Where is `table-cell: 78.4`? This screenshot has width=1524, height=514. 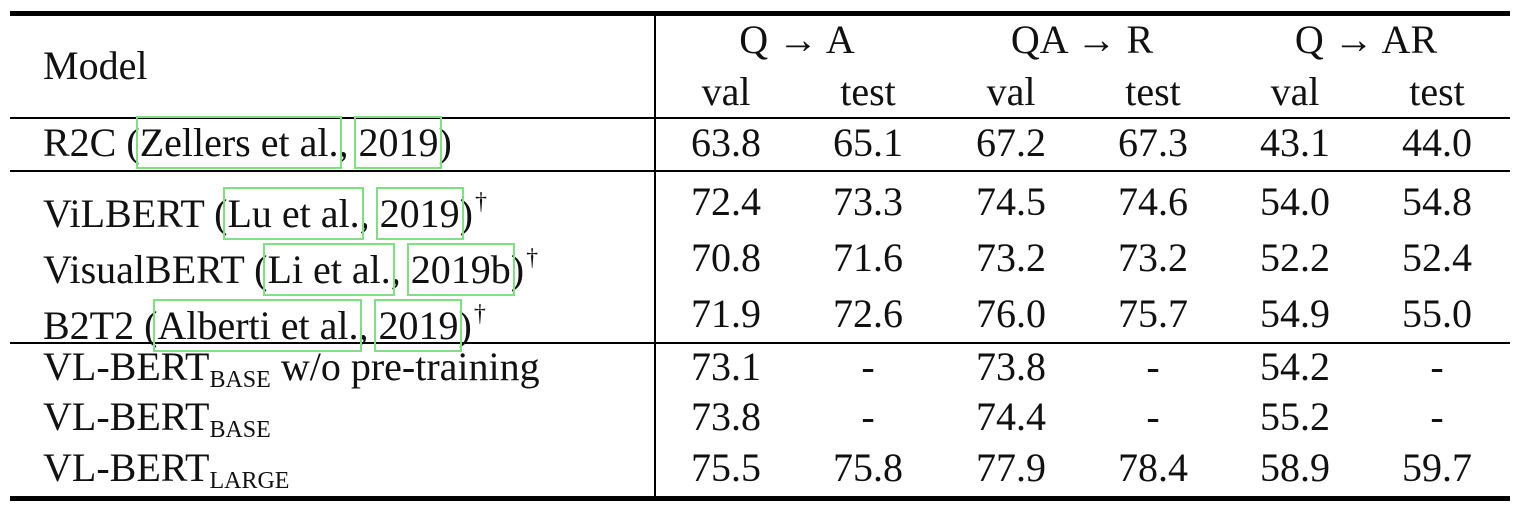
table-cell: 78.4 is located at coordinates (1153, 467).